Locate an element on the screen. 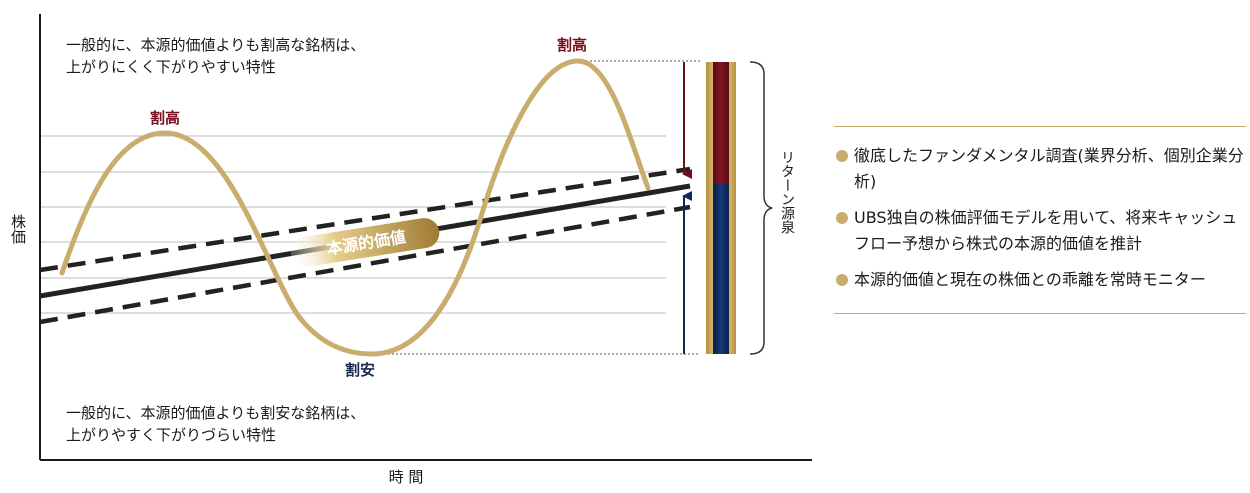 The image size is (1250, 493). label-overvalued-left: 割高 is located at coordinates (165, 118).